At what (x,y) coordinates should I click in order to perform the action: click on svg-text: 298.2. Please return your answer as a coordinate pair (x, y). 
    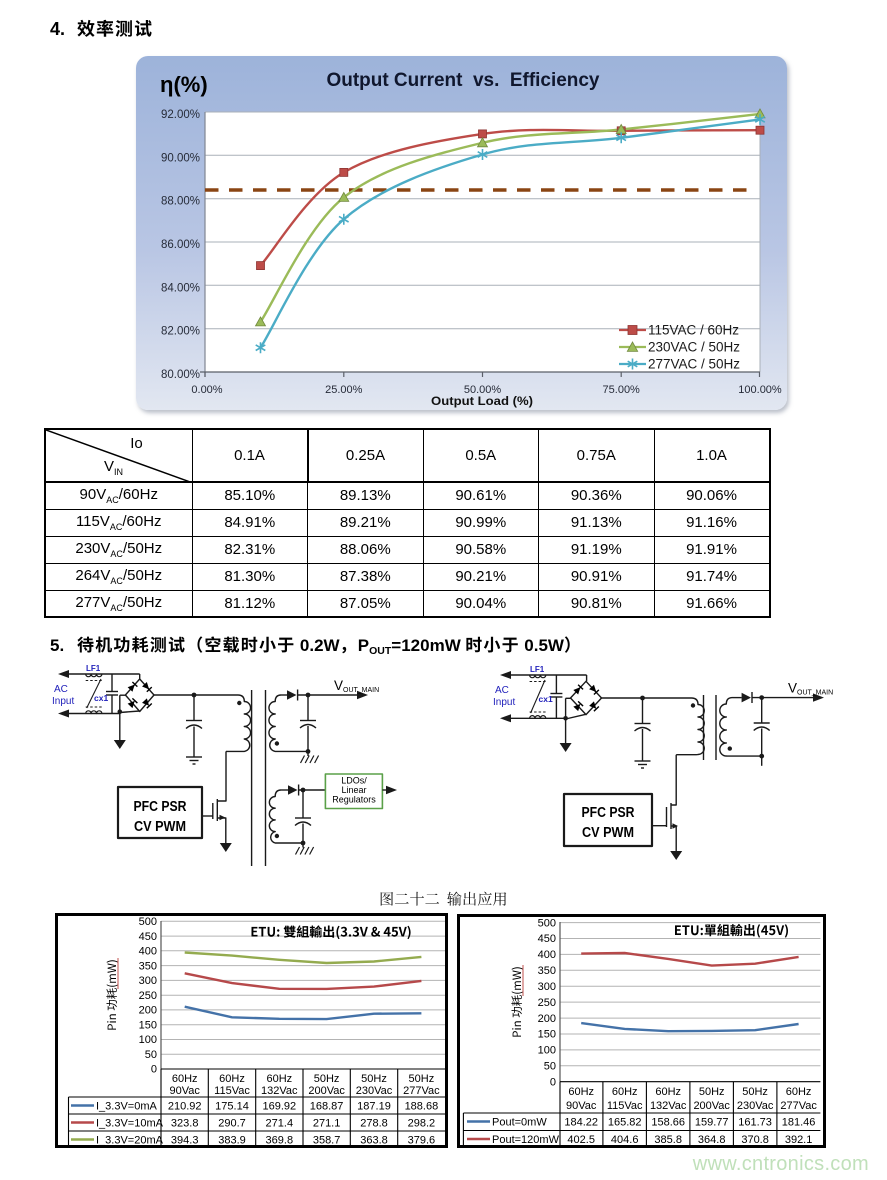
    Looking at the image, I should click on (422, 1124).